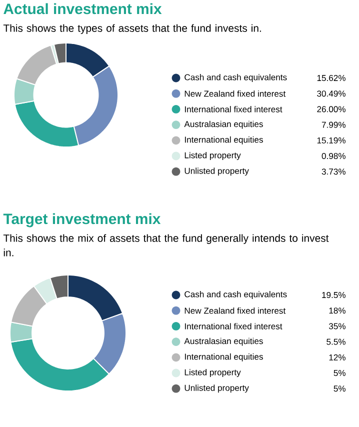 The image size is (359, 427). I want to click on data-label: 30.49%, so click(331, 93).